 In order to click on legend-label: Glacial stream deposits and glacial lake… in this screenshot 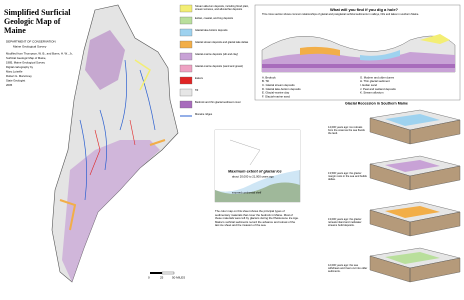, I will do `click(222, 42)`.